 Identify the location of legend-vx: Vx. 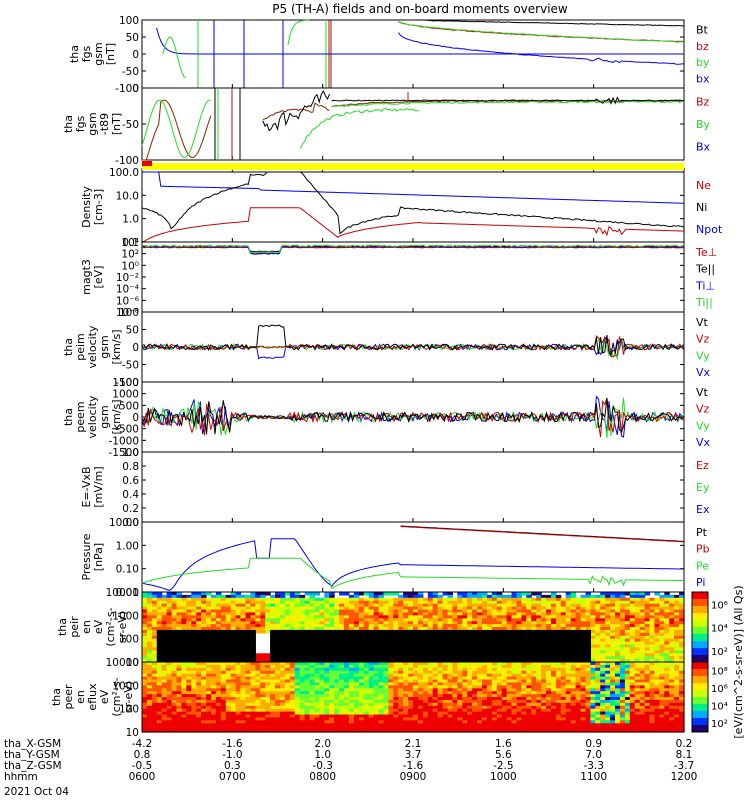
(703, 442).